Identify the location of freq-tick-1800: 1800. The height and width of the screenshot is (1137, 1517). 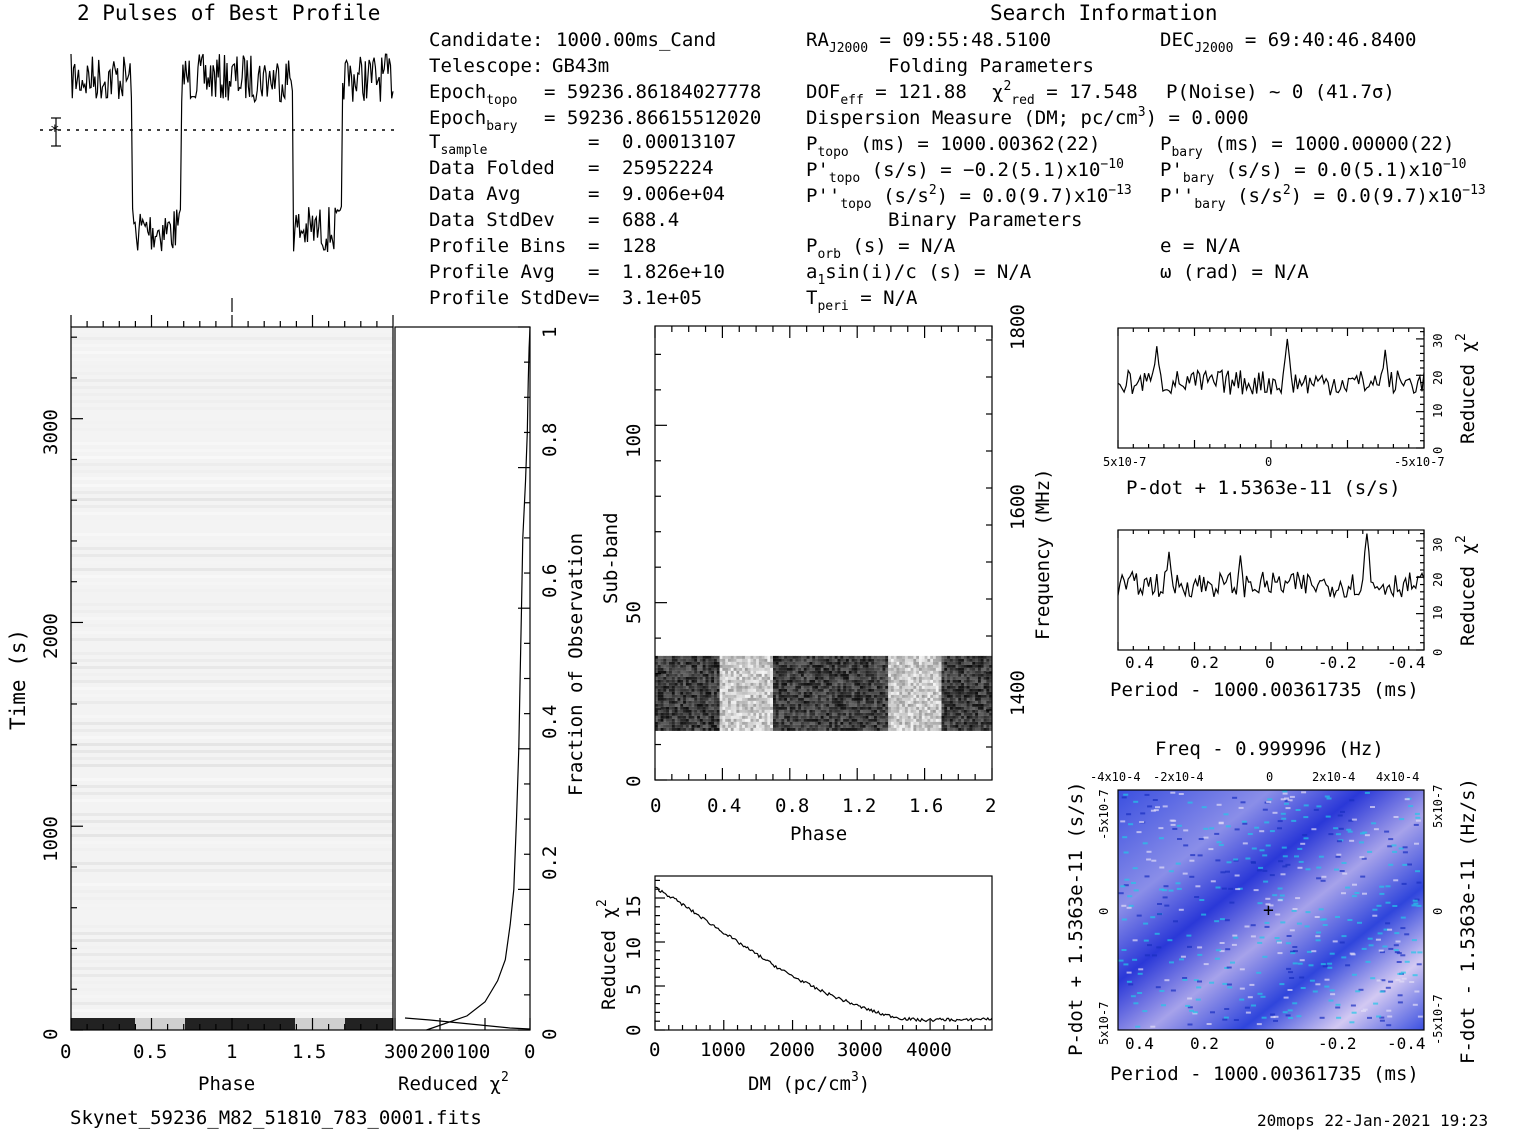
(1018, 327).